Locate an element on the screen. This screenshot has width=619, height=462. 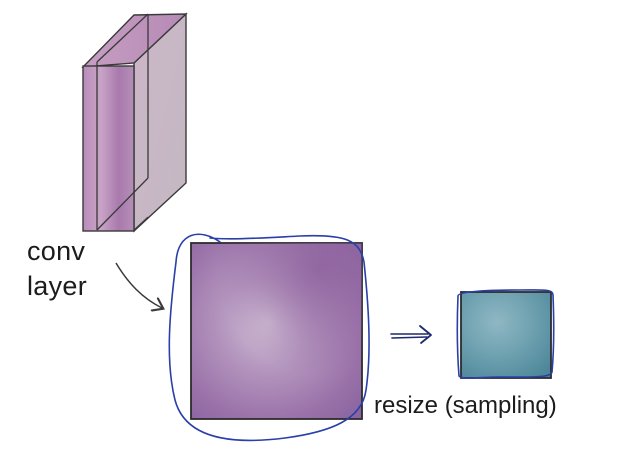
pen-circle is located at coordinates (269, 337).